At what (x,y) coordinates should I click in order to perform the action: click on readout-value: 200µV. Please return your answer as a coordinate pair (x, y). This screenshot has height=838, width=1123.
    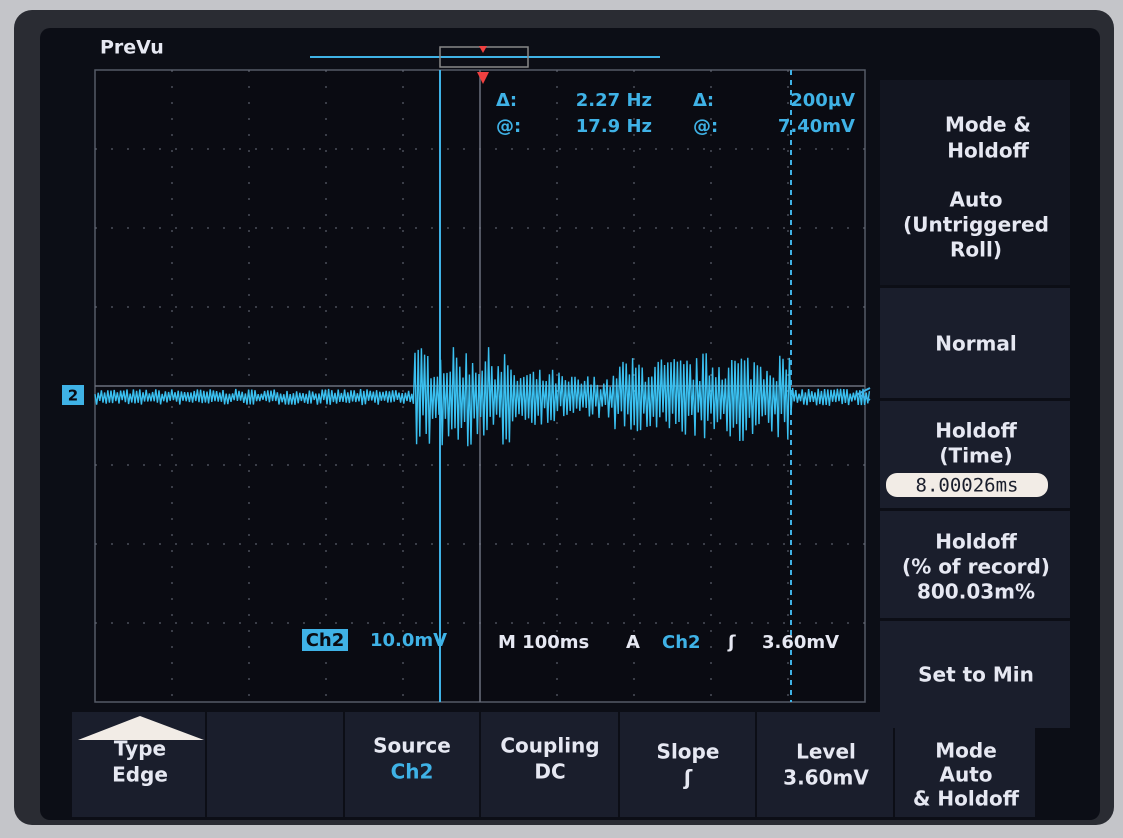
    Looking at the image, I should click on (822, 100).